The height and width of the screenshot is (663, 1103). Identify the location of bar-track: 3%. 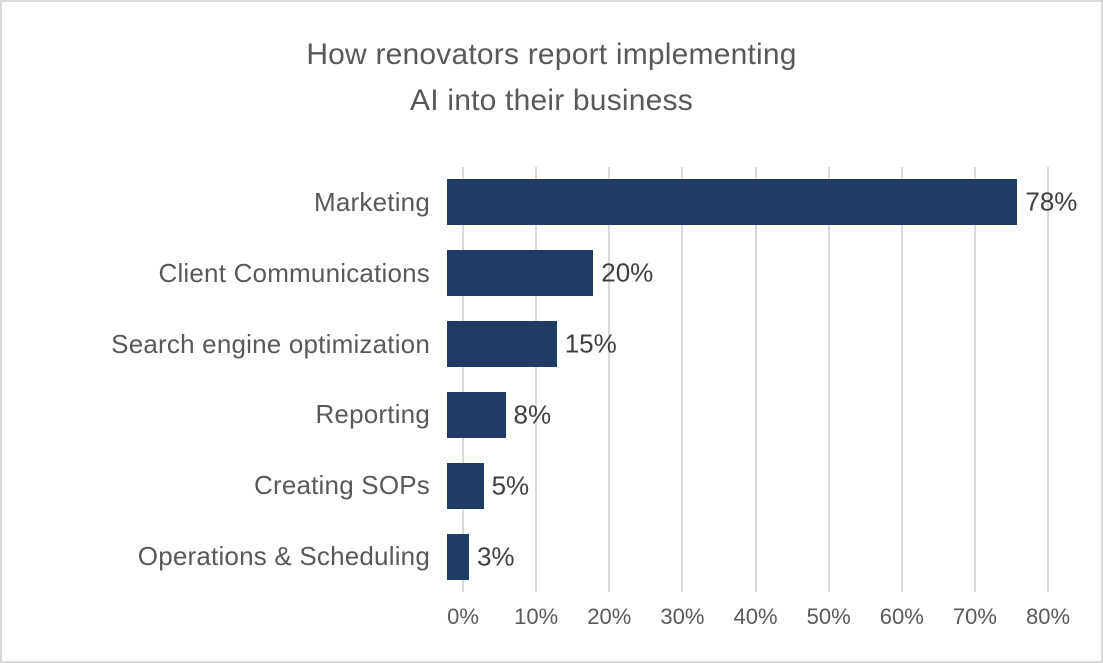
(739, 556).